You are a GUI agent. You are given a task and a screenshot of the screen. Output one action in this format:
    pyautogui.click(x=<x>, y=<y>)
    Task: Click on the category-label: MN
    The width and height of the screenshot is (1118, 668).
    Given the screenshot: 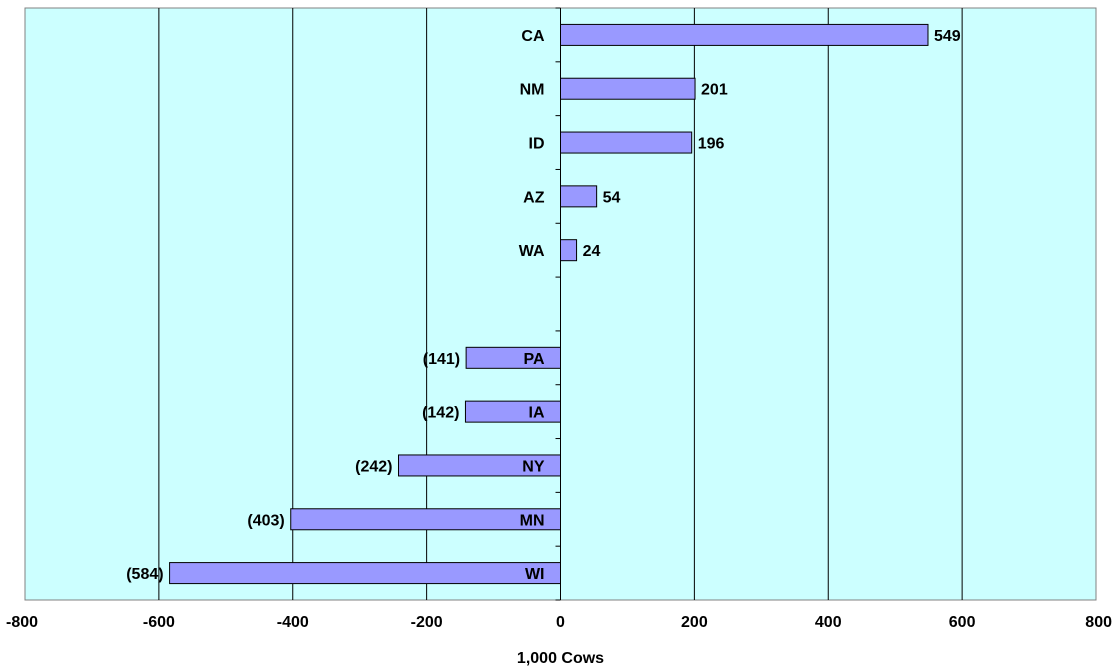 What is the action you would take?
    pyautogui.click(x=532, y=520)
    